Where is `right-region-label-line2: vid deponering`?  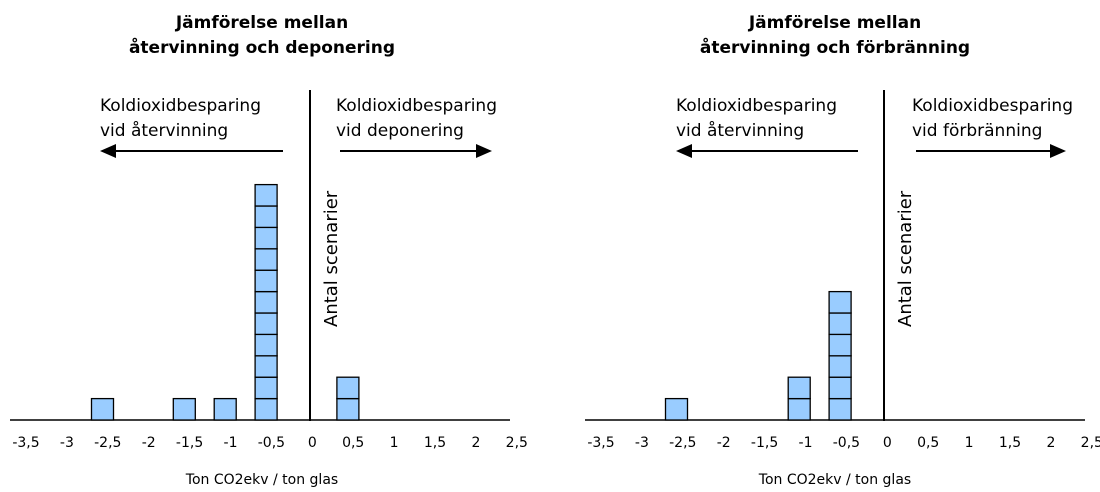
right-region-label-line2: vid deponering is located at coordinates (400, 131).